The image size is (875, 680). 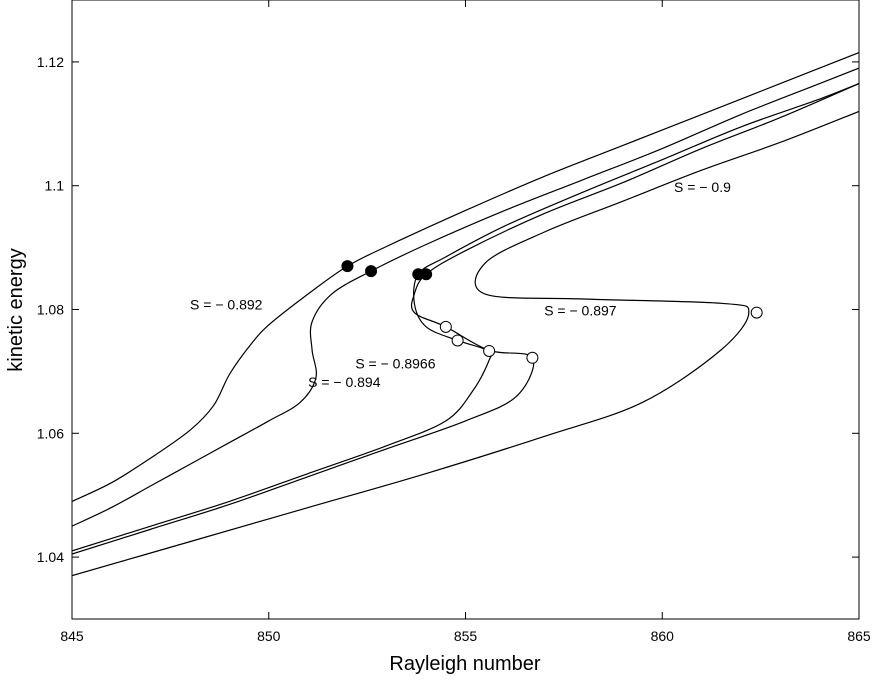 I want to click on x-tick-label: 845, so click(x=72, y=636).